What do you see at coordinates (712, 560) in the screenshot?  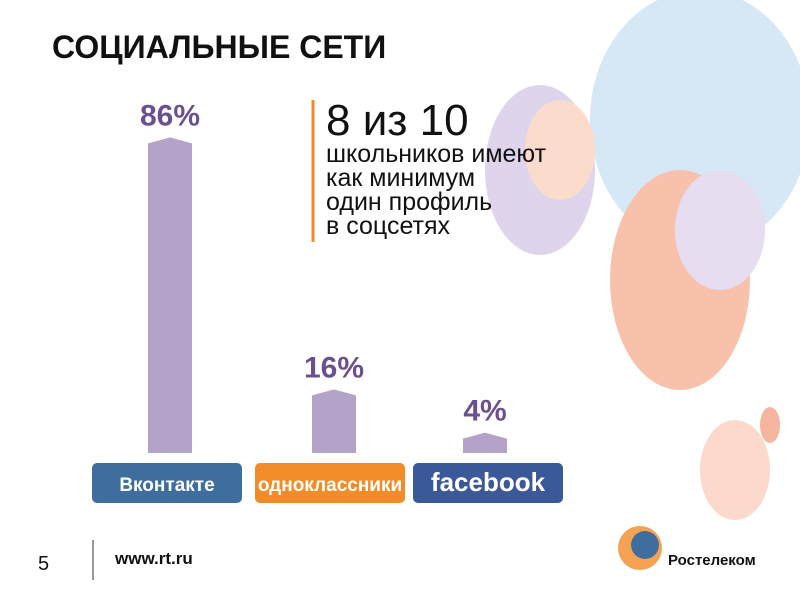 I see `brand-name: Ростелеком` at bounding box center [712, 560].